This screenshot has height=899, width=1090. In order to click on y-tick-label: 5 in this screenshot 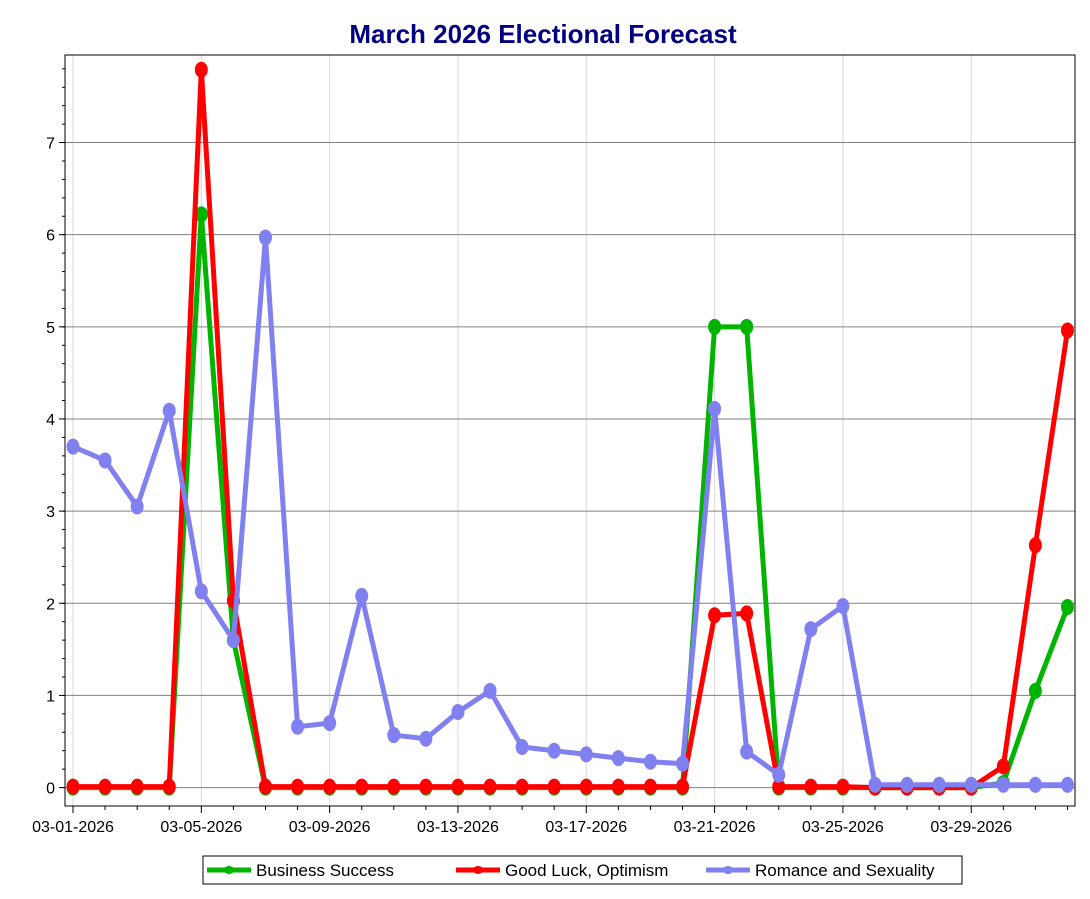, I will do `click(50, 328)`.